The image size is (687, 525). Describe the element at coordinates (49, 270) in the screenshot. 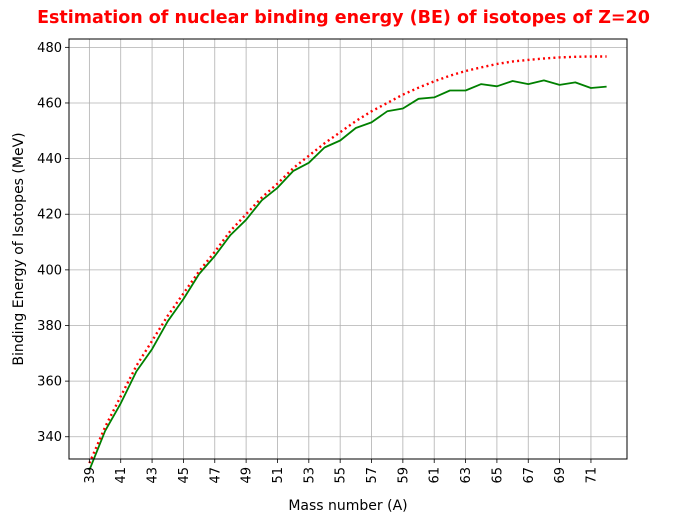

I see `y-tick-label: 400` at that location.